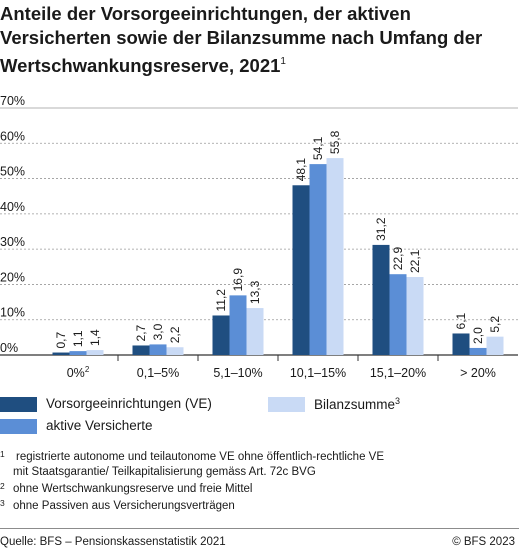 This screenshot has height=554, width=519. What do you see at coordinates (141, 332) in the screenshot?
I see `data-label: 2,7` at bounding box center [141, 332].